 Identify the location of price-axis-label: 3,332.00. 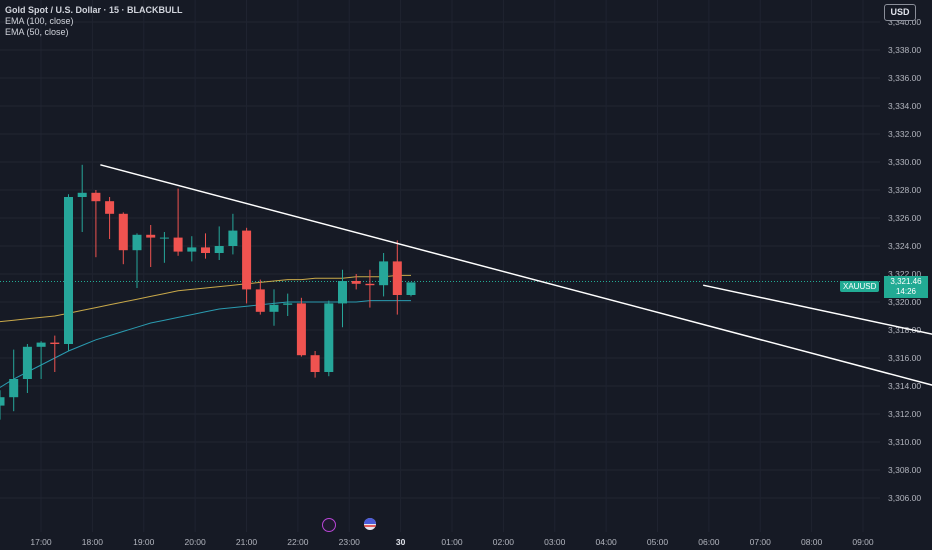
(904, 134).